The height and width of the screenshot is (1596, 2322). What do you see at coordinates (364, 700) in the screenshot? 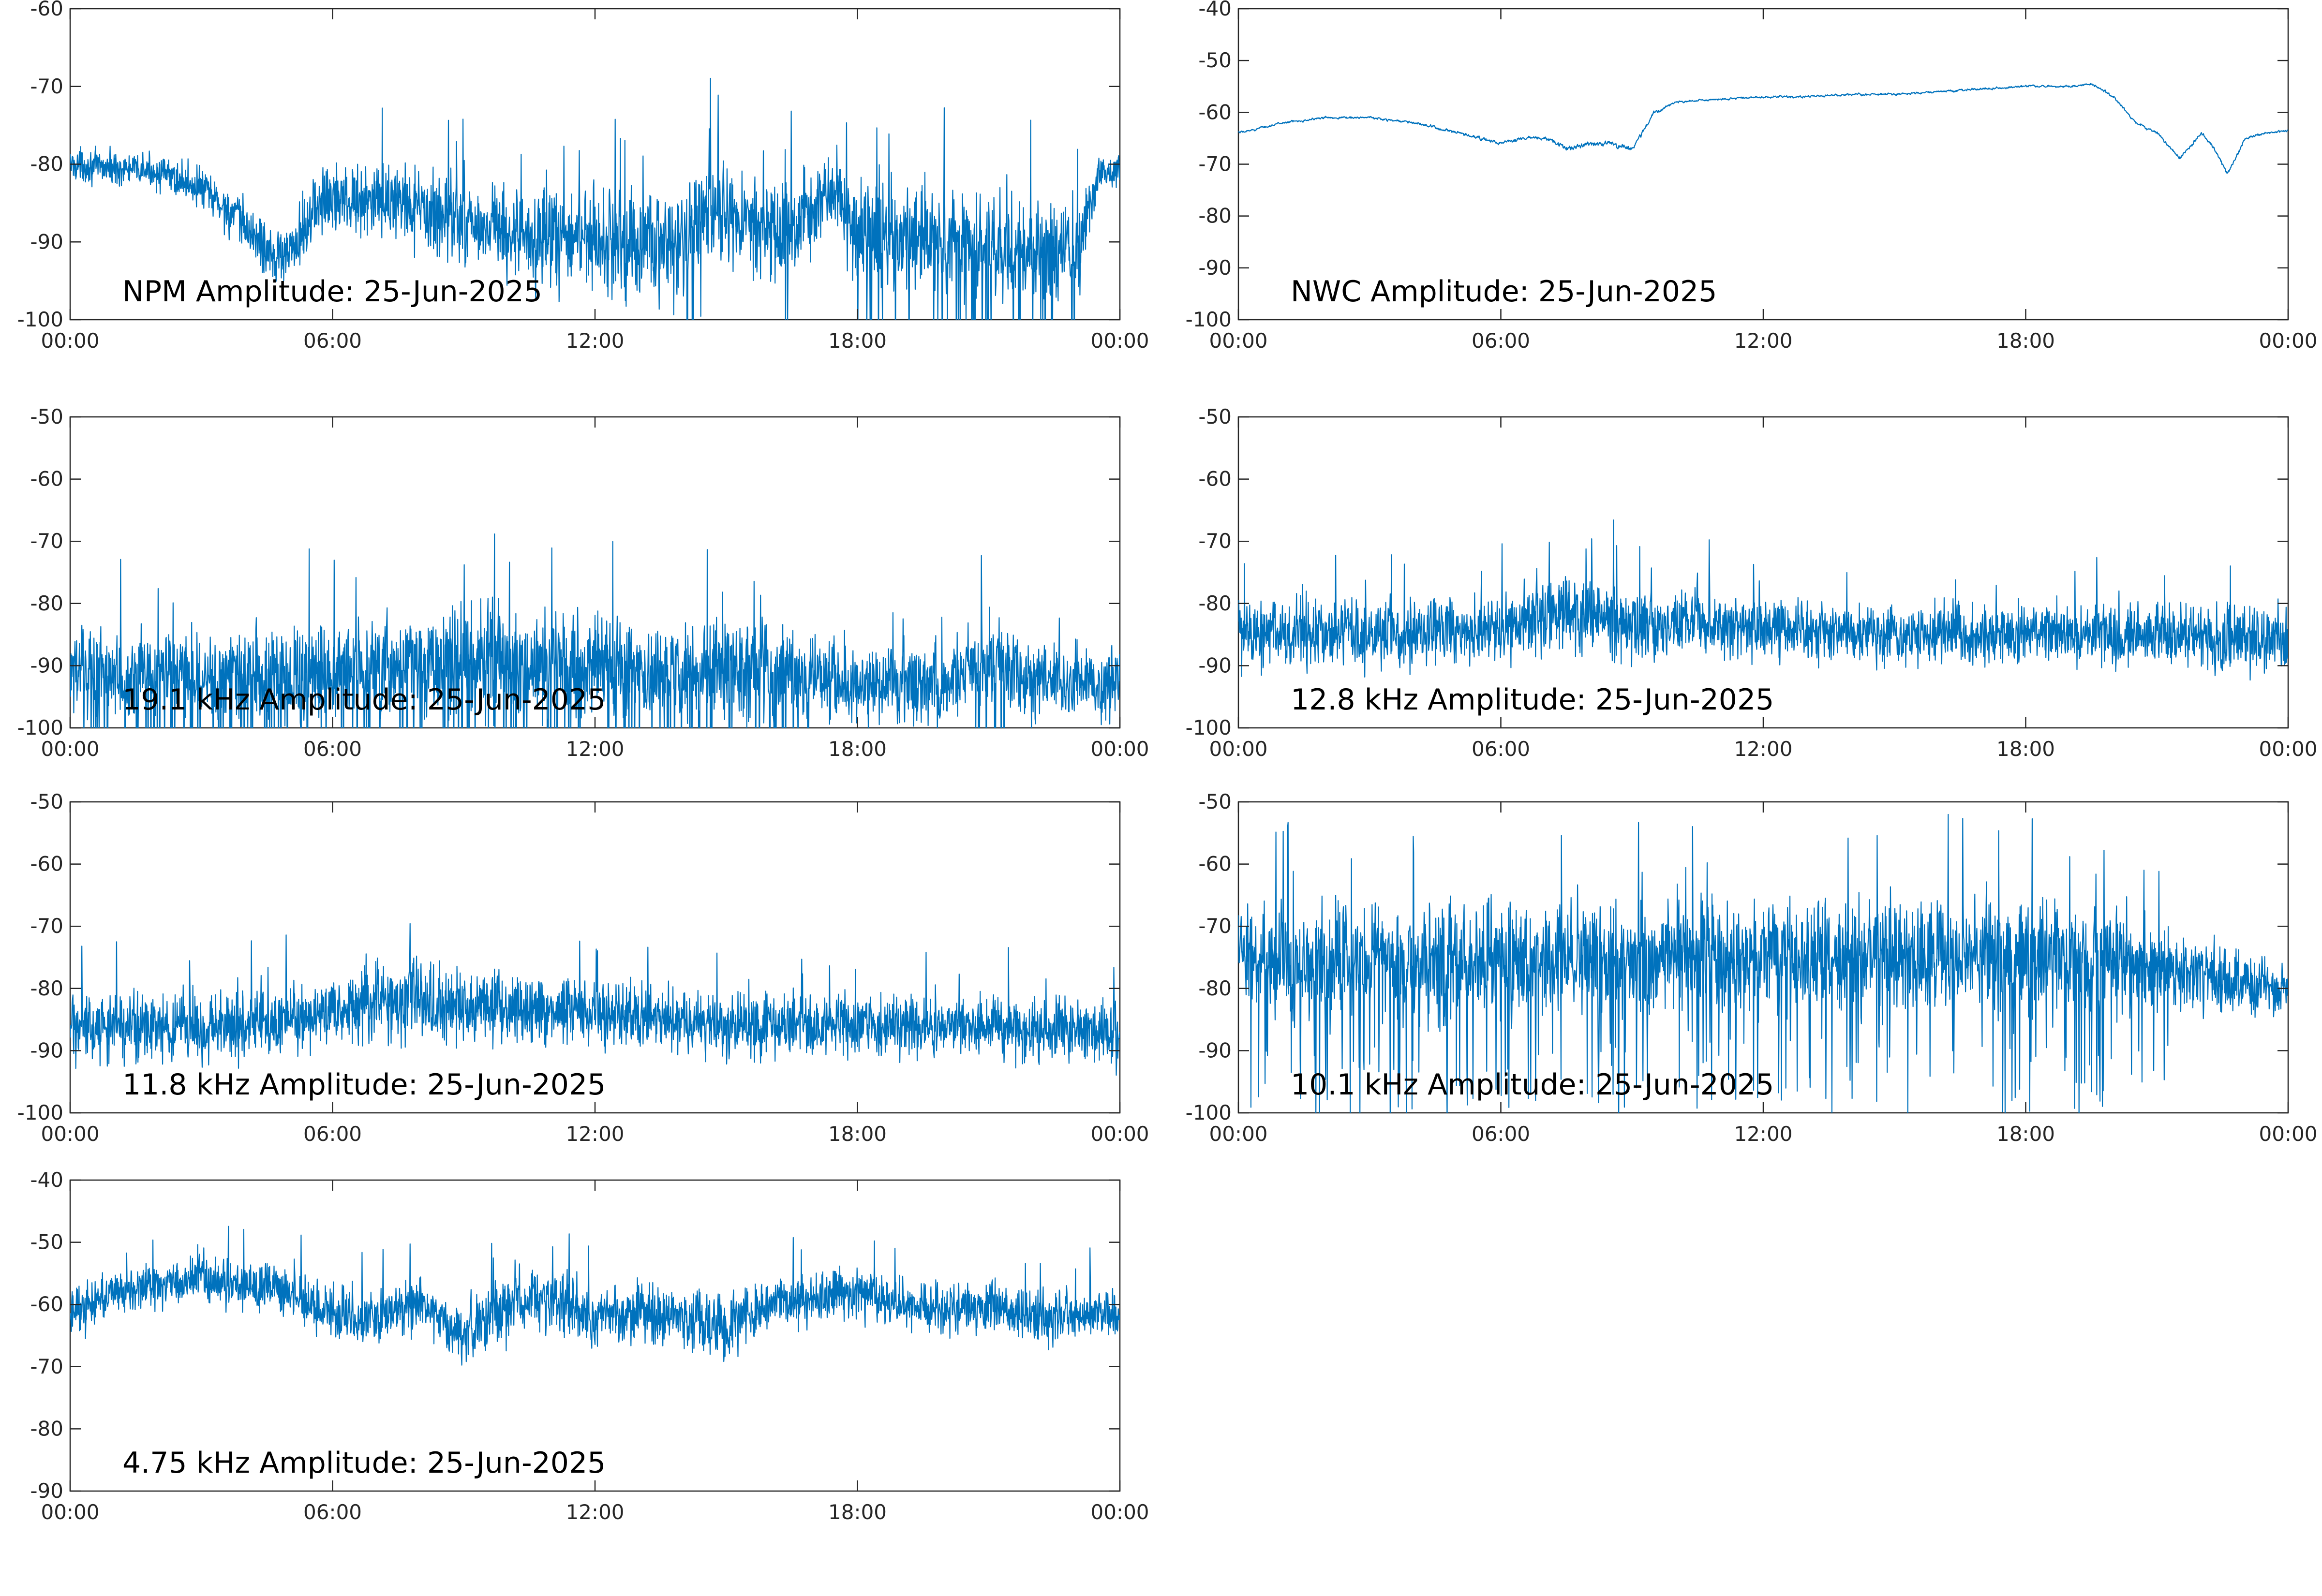
I see `chart-title: 19.1 kHz Amplitude: 25-Jun-2025` at bounding box center [364, 700].